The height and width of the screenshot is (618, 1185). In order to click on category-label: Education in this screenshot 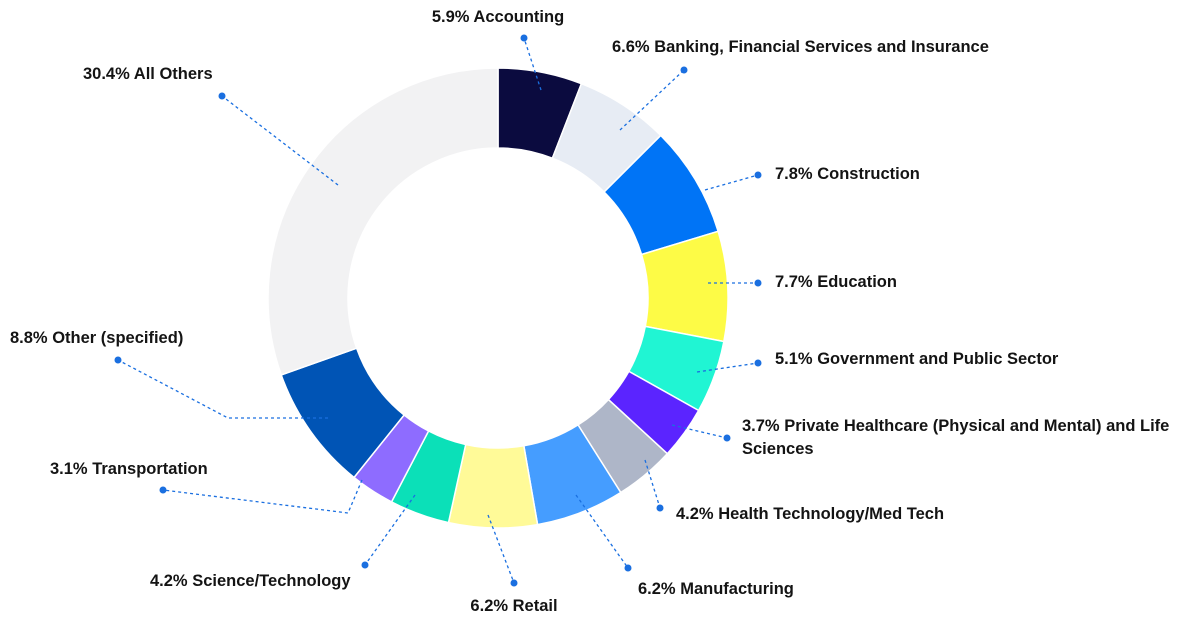, I will do `click(857, 282)`.